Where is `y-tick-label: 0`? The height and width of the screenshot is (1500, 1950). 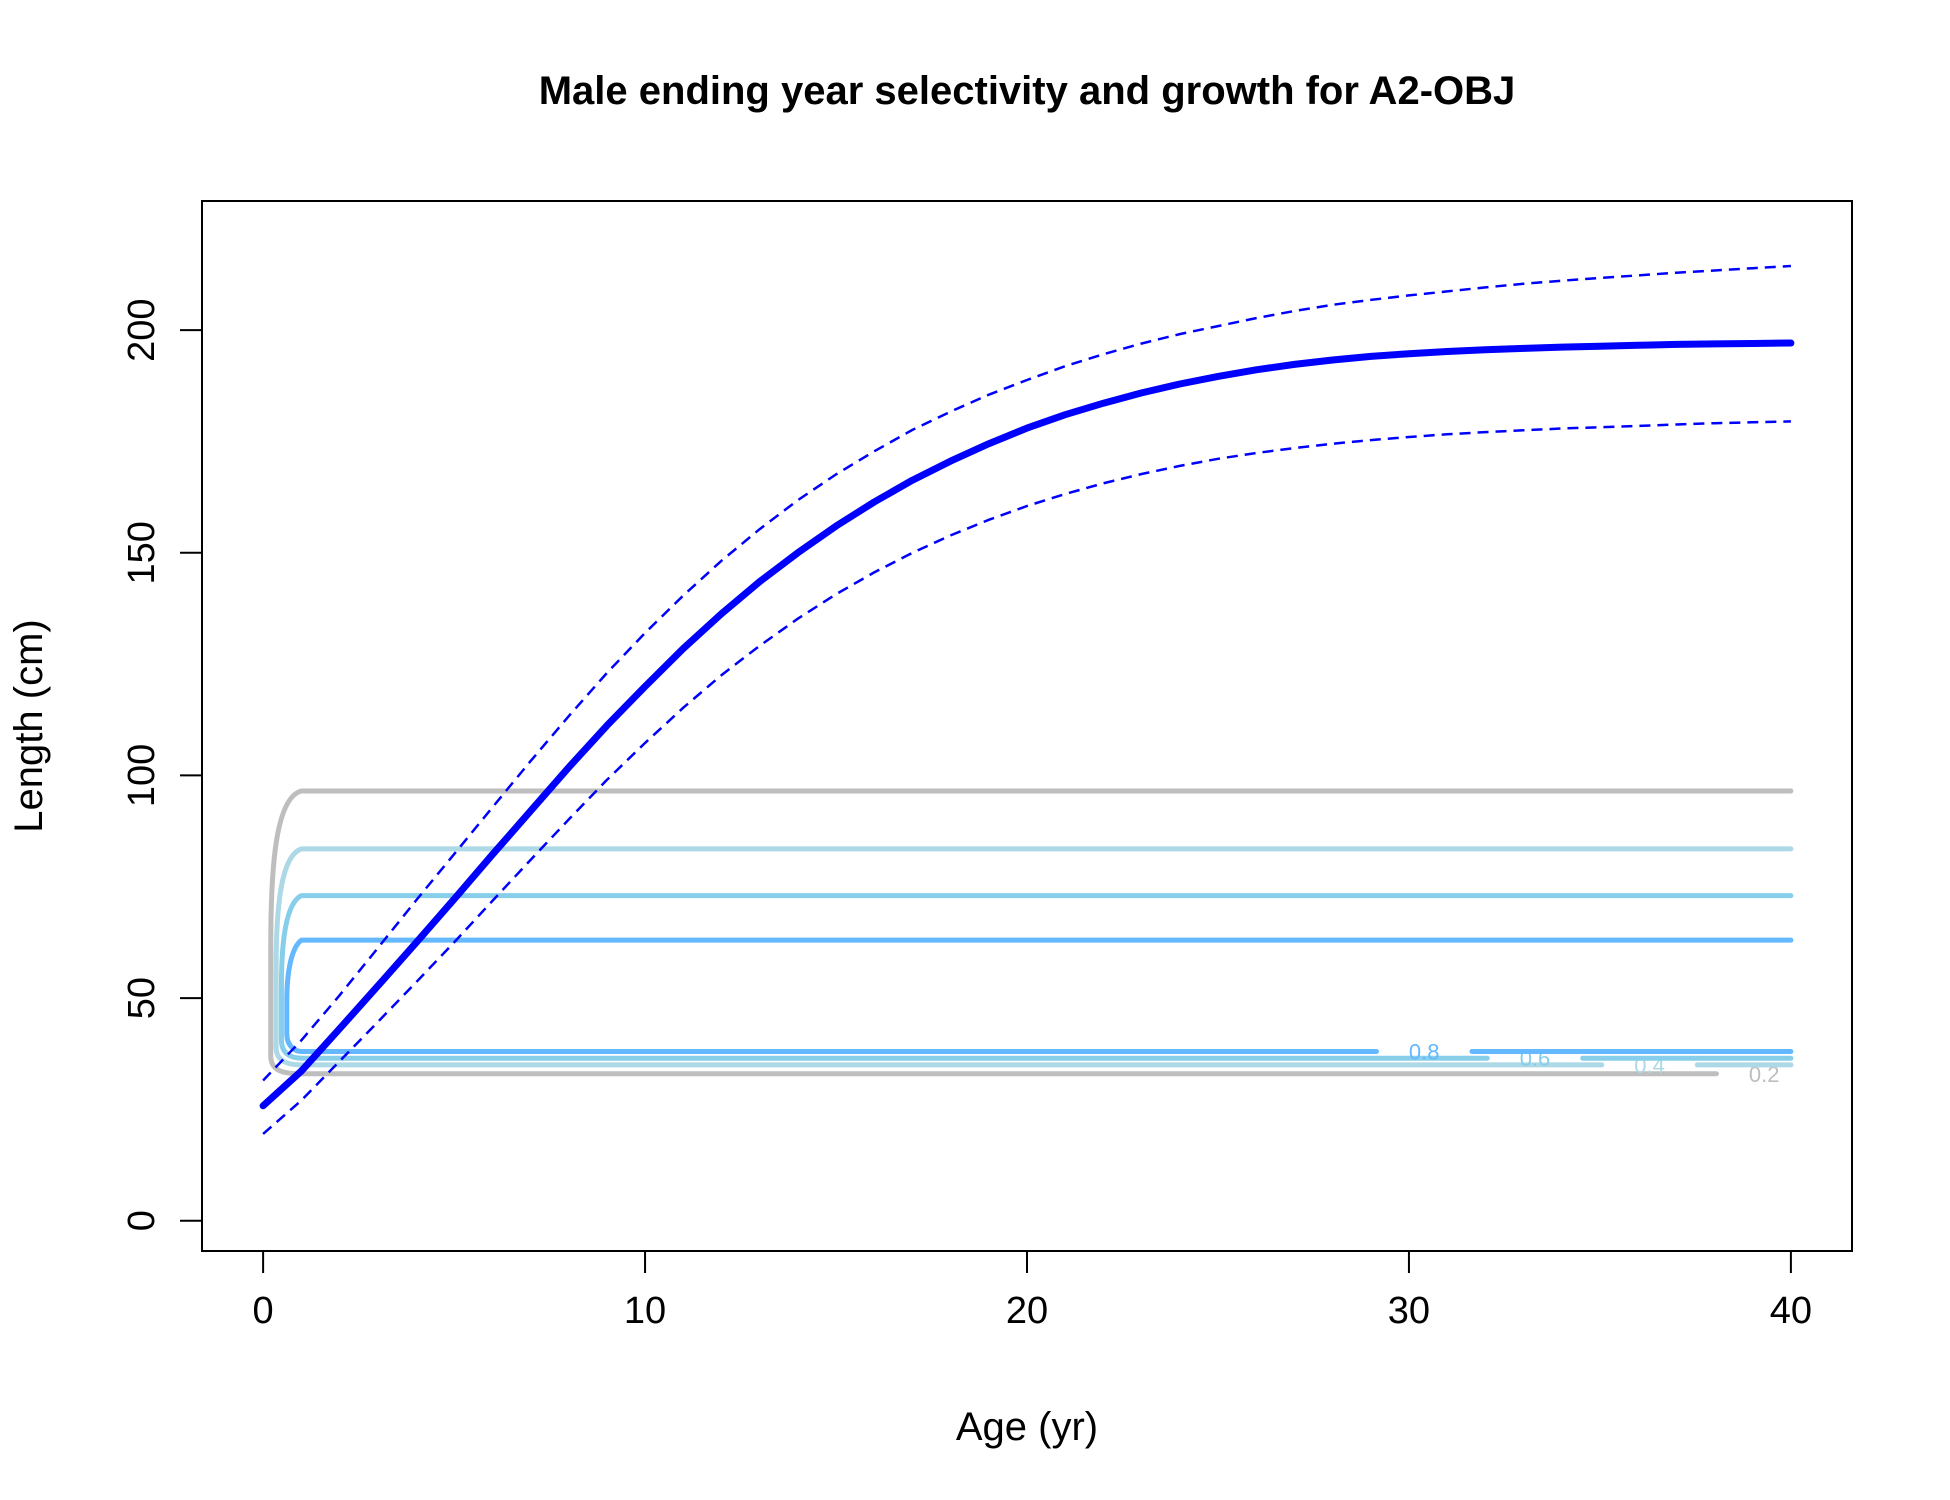
y-tick-label: 0 is located at coordinates (142, 1220).